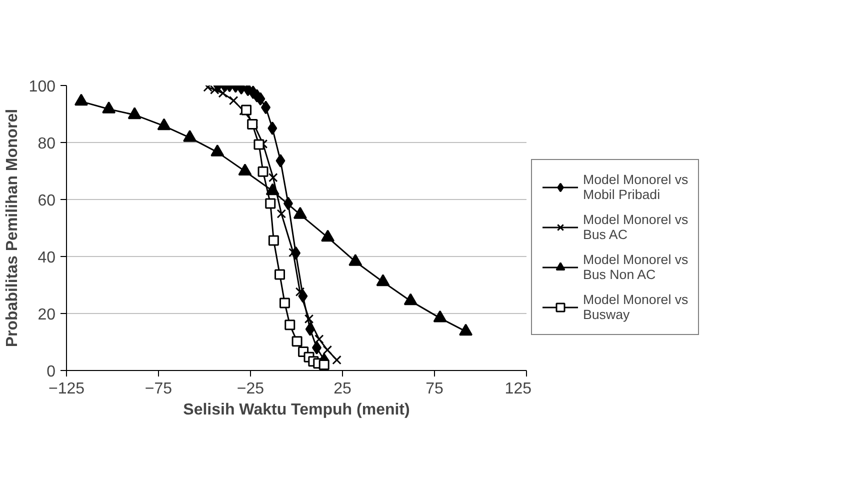  I want to click on x-tick-label: 75, so click(435, 389).